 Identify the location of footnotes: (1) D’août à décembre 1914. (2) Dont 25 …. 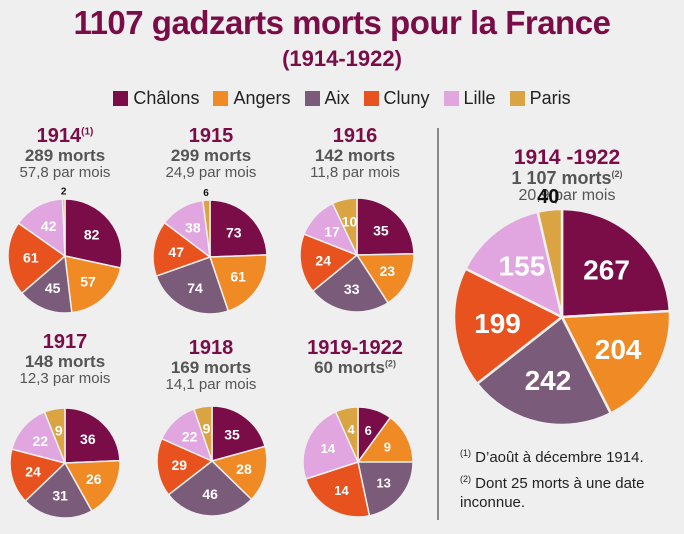
(571, 483).